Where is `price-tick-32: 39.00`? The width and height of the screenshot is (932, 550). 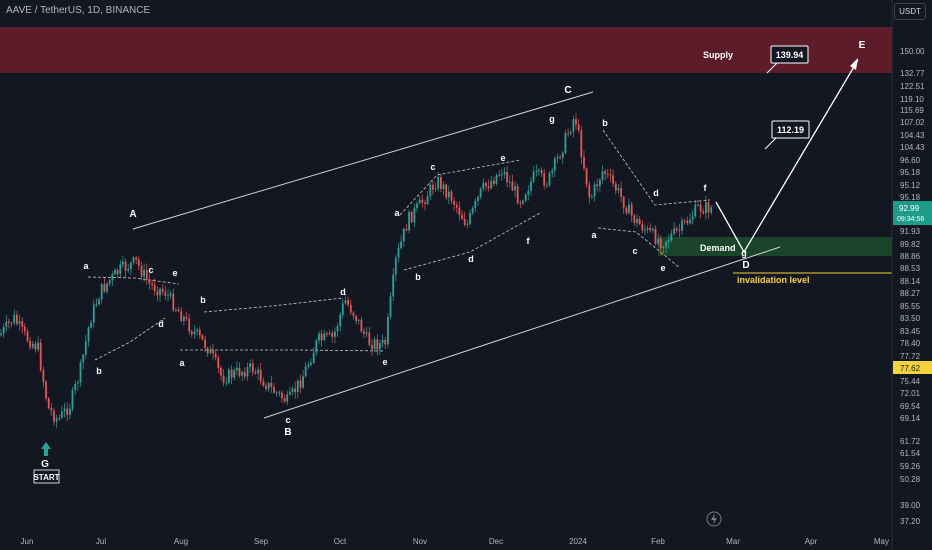 price-tick-32: 39.00 is located at coordinates (910, 505).